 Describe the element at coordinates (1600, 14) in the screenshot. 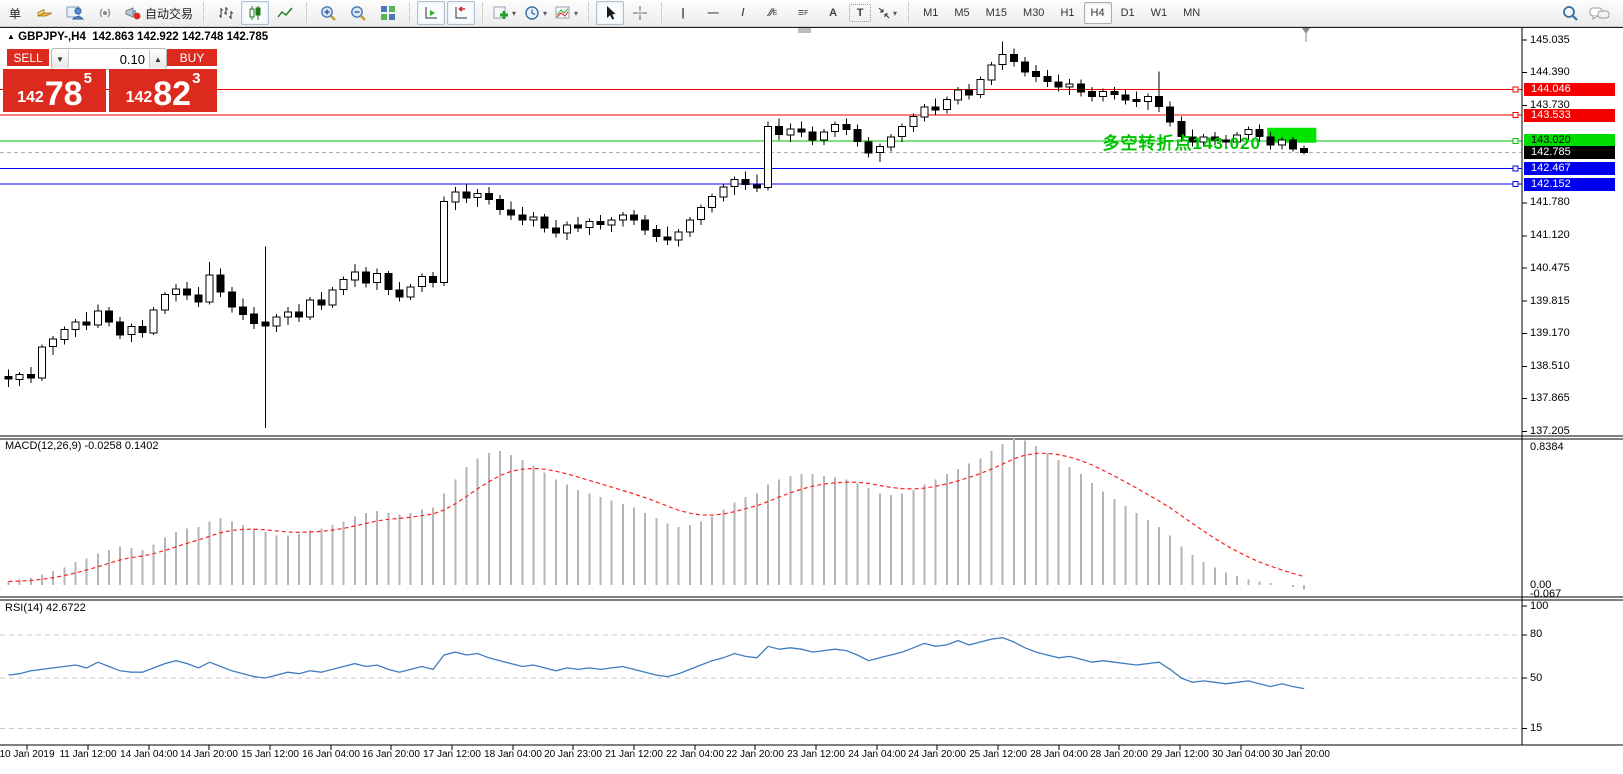

I see `chat-icon` at that location.